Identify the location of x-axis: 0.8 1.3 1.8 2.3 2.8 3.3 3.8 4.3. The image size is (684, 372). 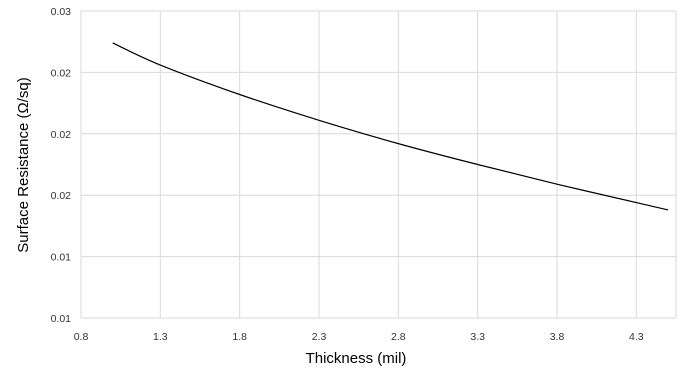
(359, 337).